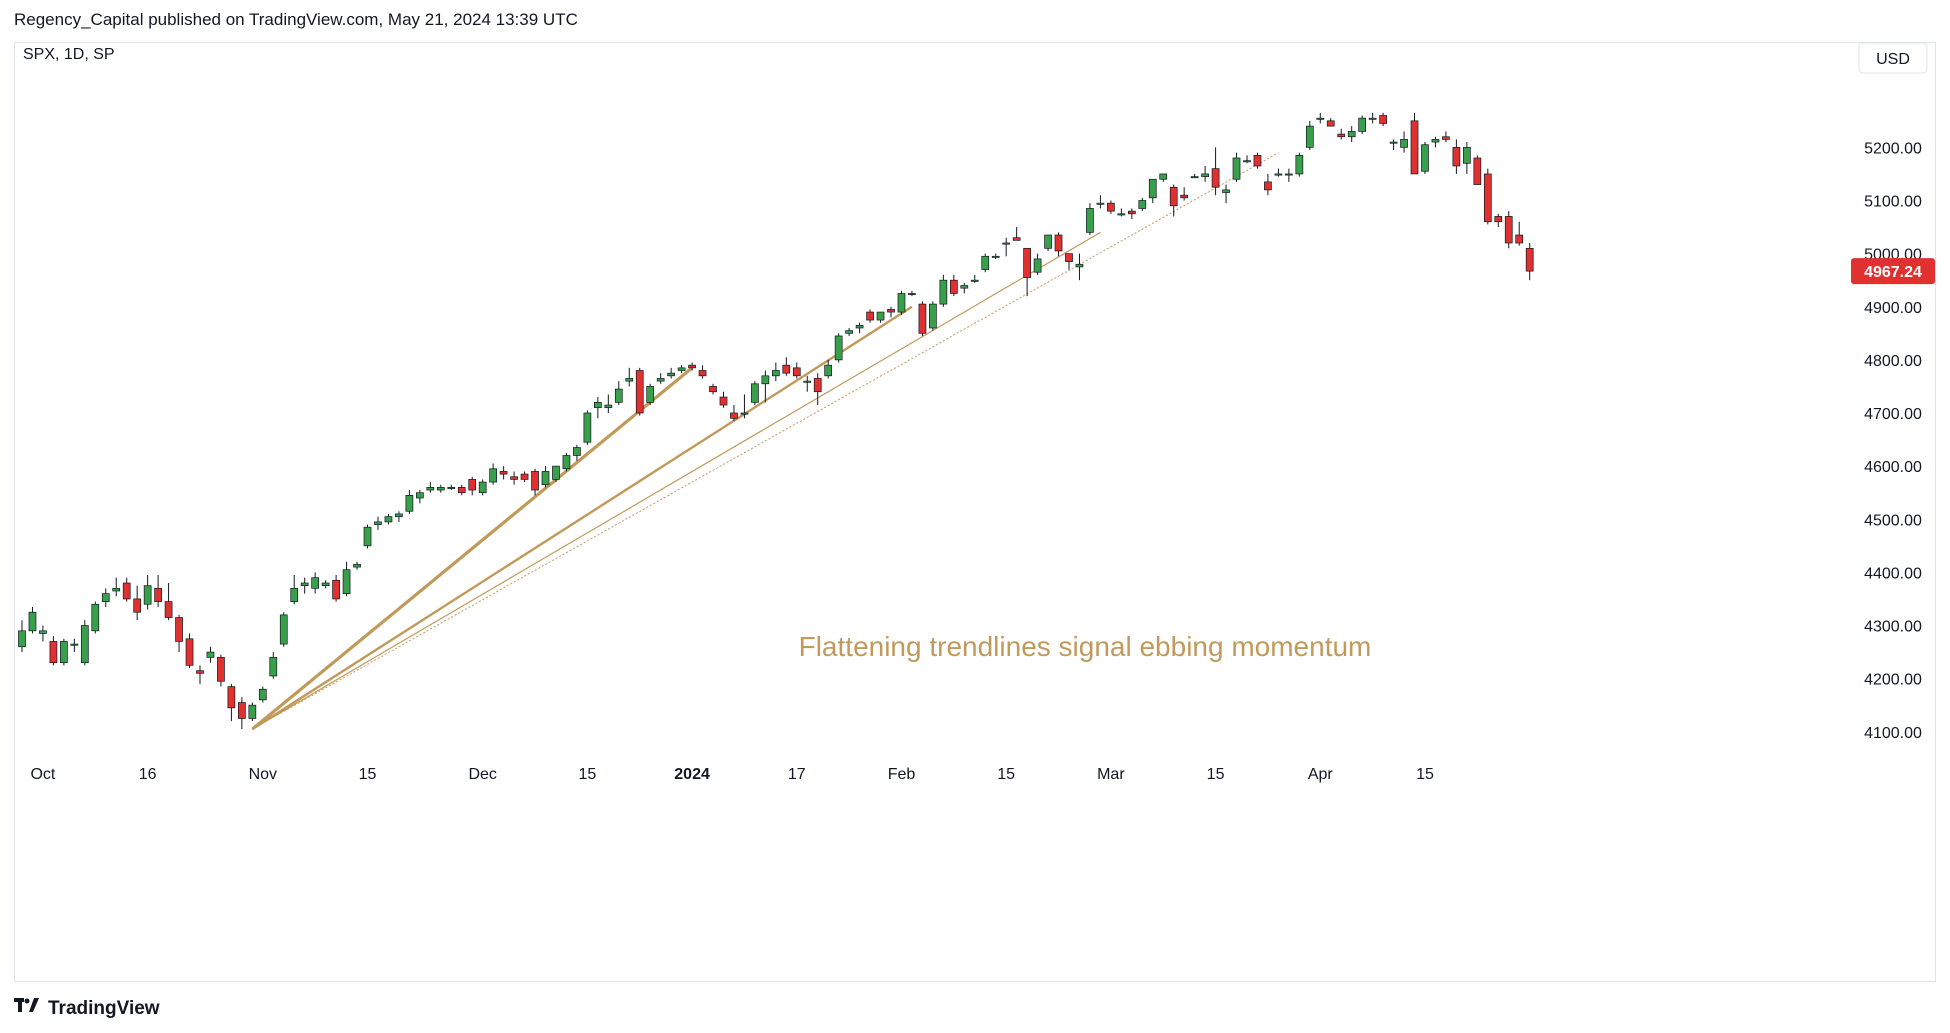 The height and width of the screenshot is (1033, 1950). Describe the element at coordinates (1893, 573) in the screenshot. I see `price-tick-label: 4400.00` at that location.